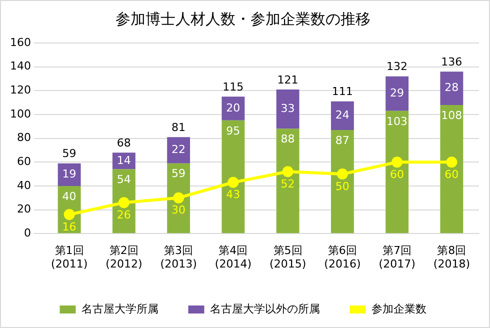 This screenshot has width=490, height=328. I want to click on data-label: 22, so click(179, 149).